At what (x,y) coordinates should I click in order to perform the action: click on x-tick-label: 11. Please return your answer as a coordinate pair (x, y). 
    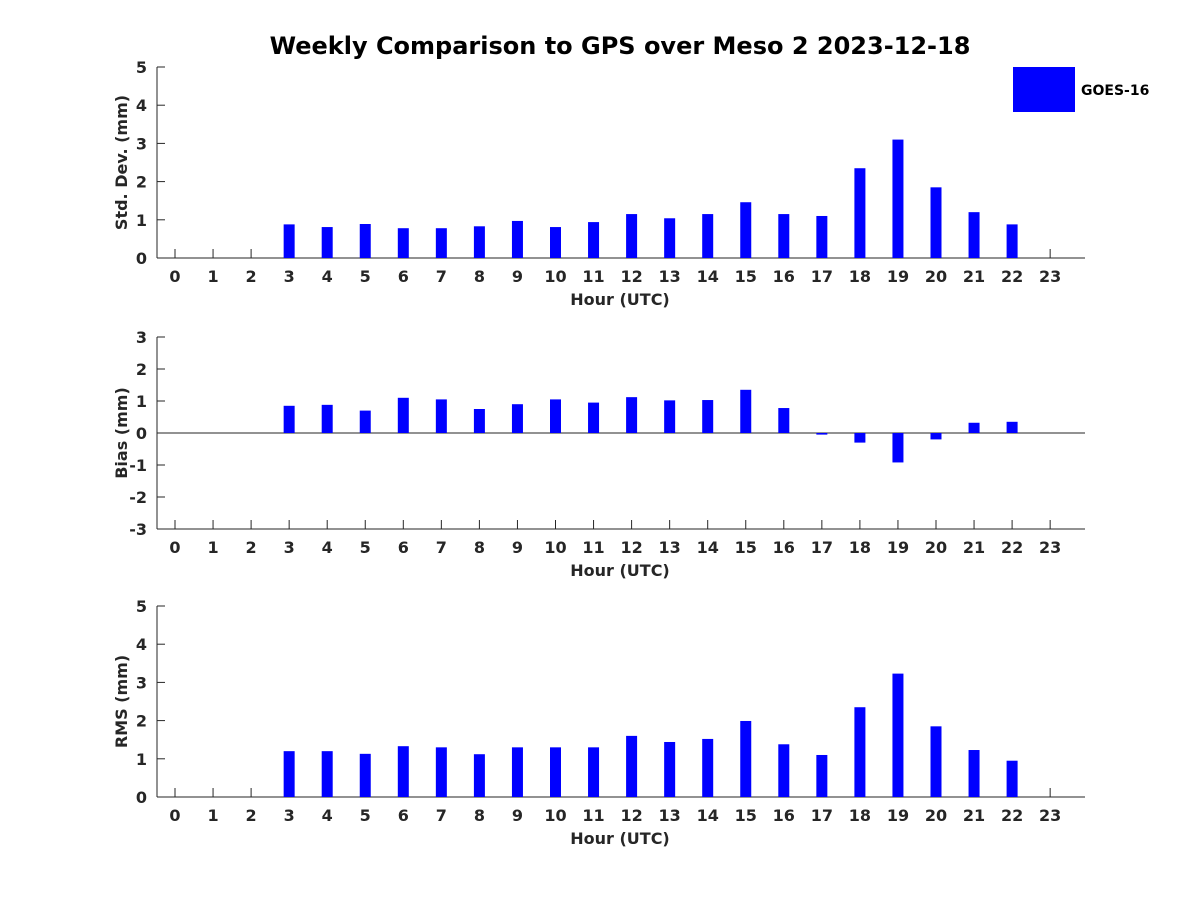
    Looking at the image, I should click on (593, 815).